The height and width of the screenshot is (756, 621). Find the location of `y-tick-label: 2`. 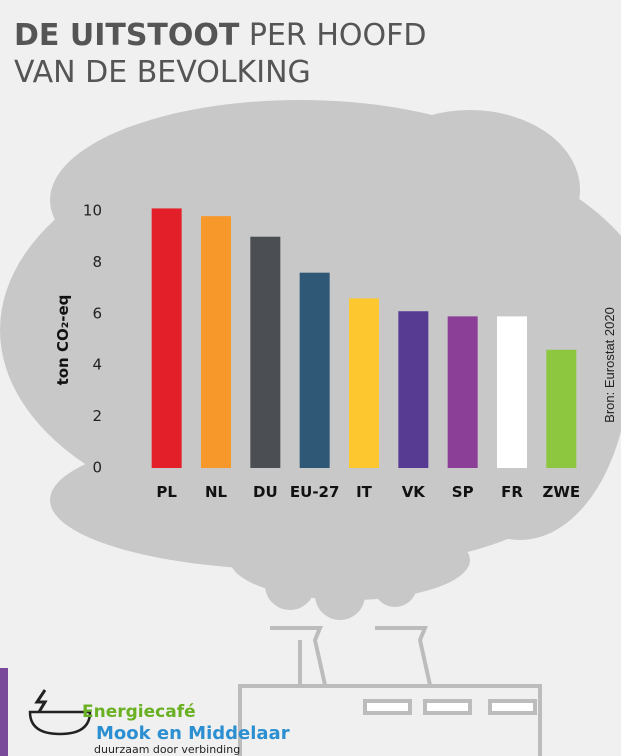

y-tick-label: 2 is located at coordinates (97, 416).